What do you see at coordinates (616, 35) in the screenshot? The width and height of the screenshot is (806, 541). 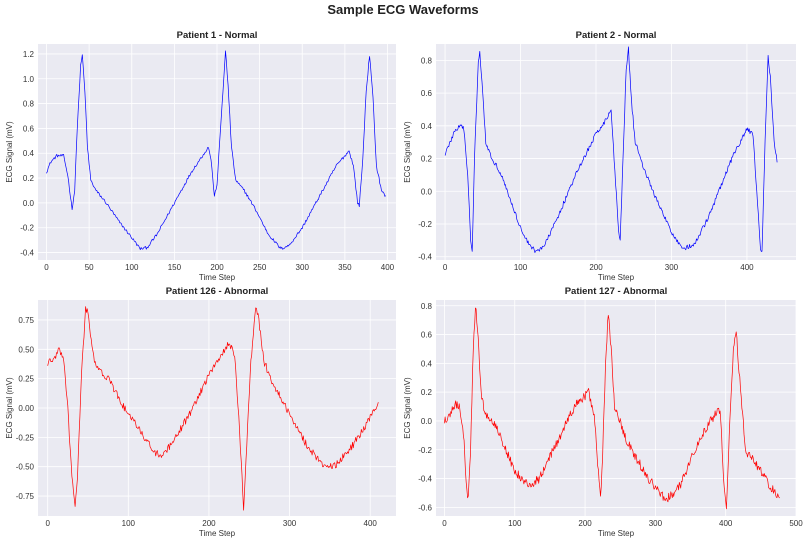 I see `subplot-title: Patient 2 - Normal` at bounding box center [616, 35].